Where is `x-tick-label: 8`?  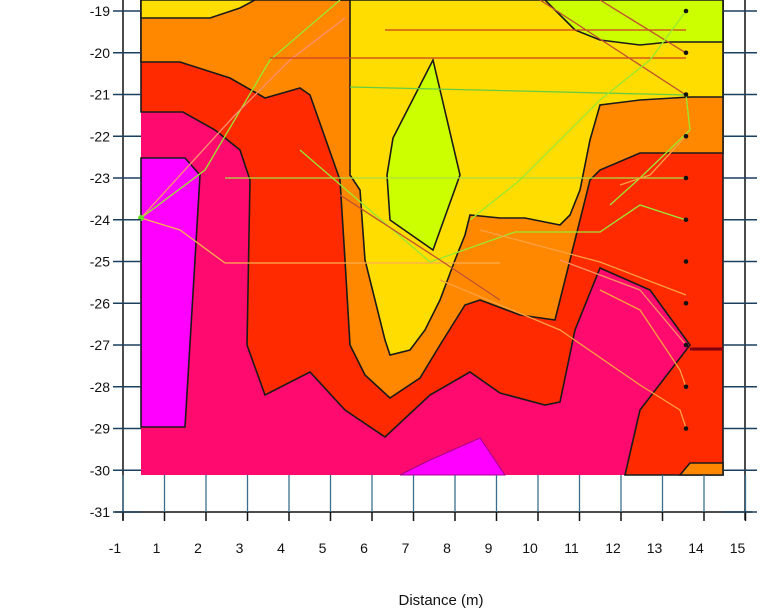
x-tick-label: 8 is located at coordinates (447, 548).